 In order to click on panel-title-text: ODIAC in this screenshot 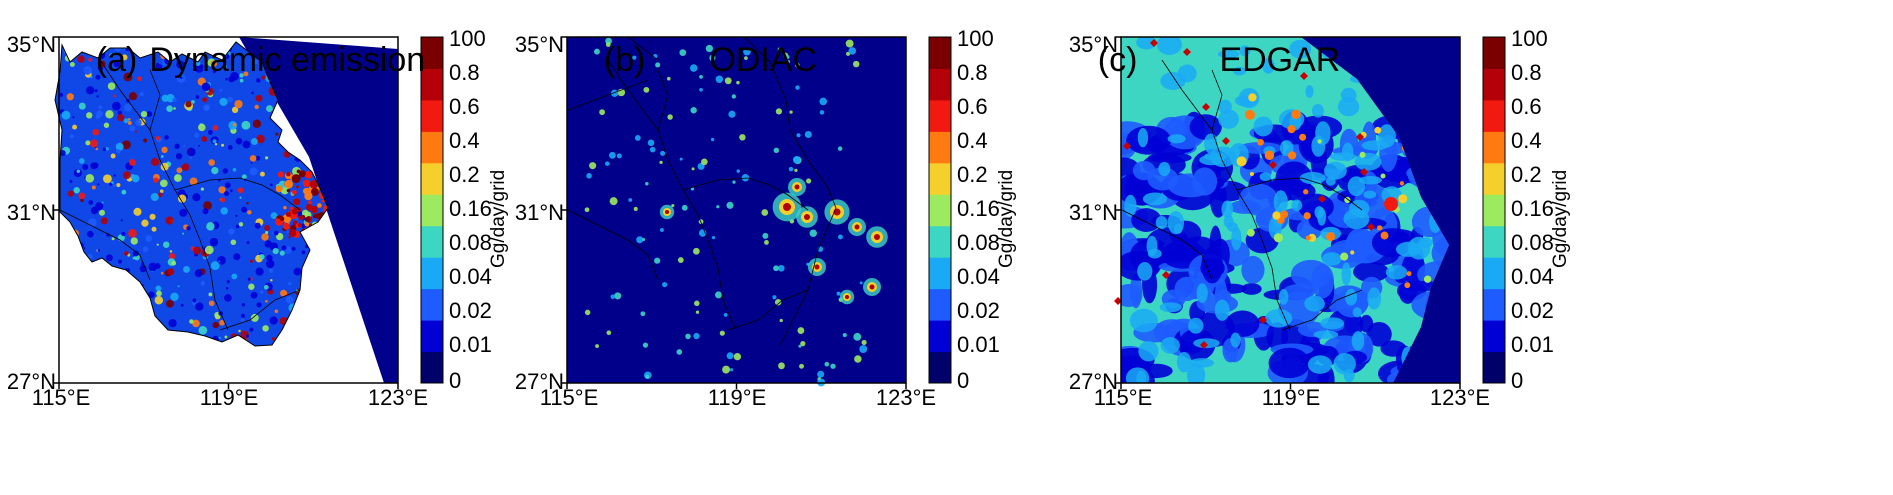, I will do `click(763, 60)`.